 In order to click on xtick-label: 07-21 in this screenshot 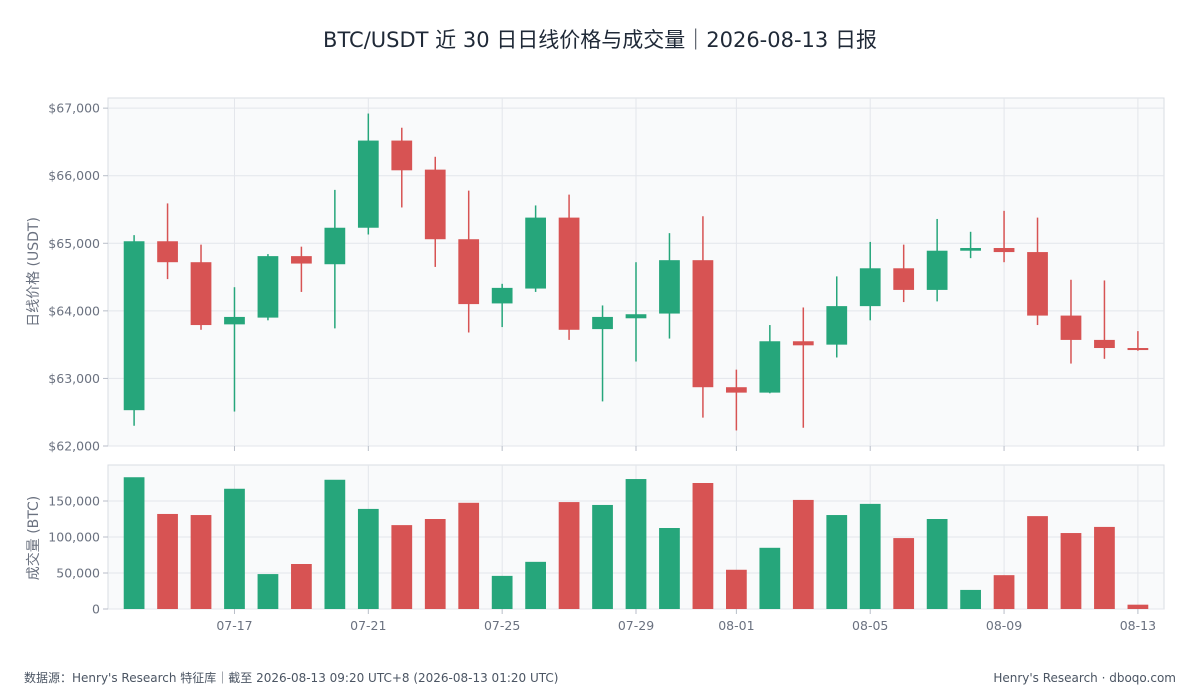, I will do `click(368, 625)`.